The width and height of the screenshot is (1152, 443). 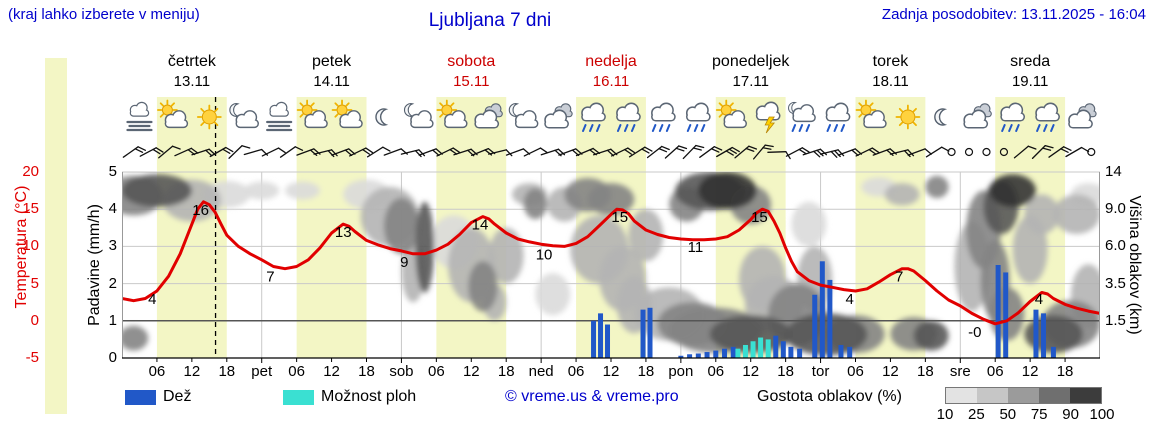 What do you see at coordinates (332, 61) in the screenshot?
I see `day-name: petek` at bounding box center [332, 61].